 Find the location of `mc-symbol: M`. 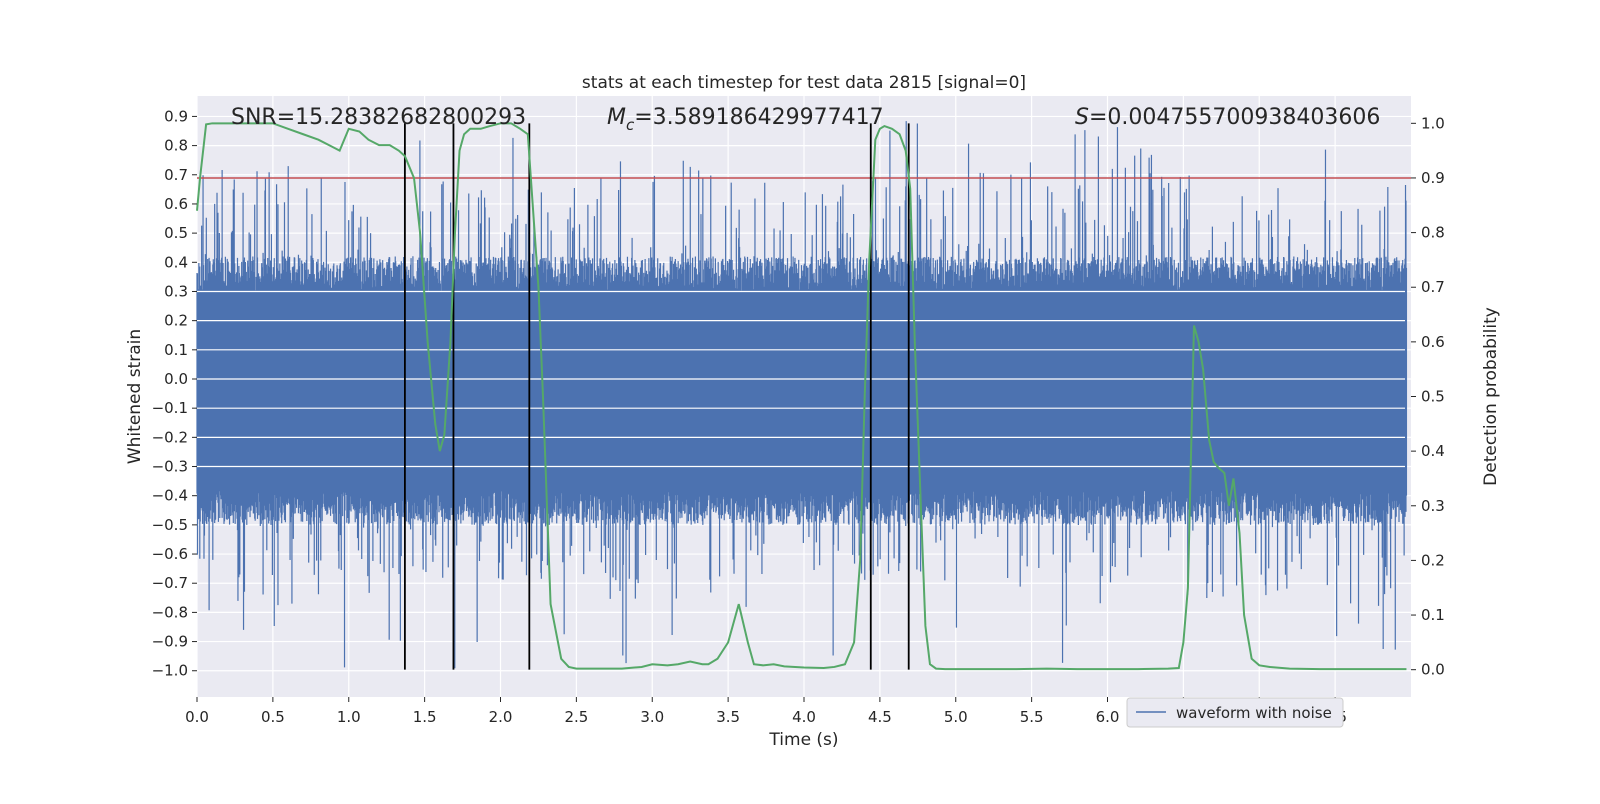

mc-symbol: M is located at coordinates (616, 117).